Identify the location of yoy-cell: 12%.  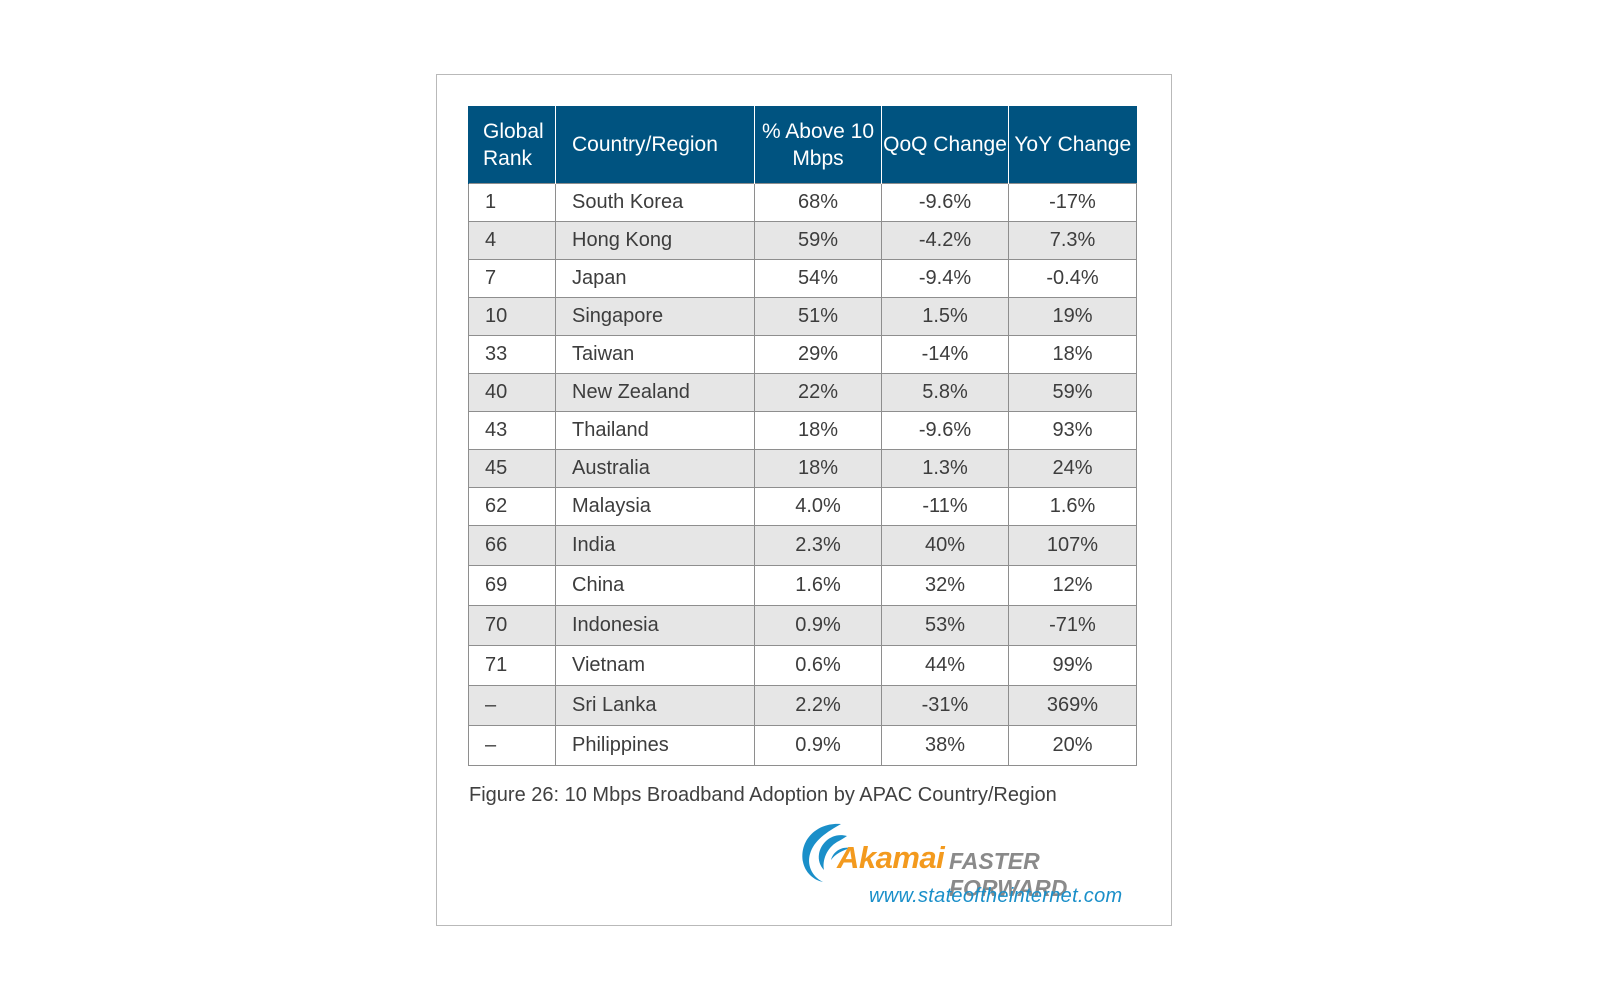
(1072, 585).